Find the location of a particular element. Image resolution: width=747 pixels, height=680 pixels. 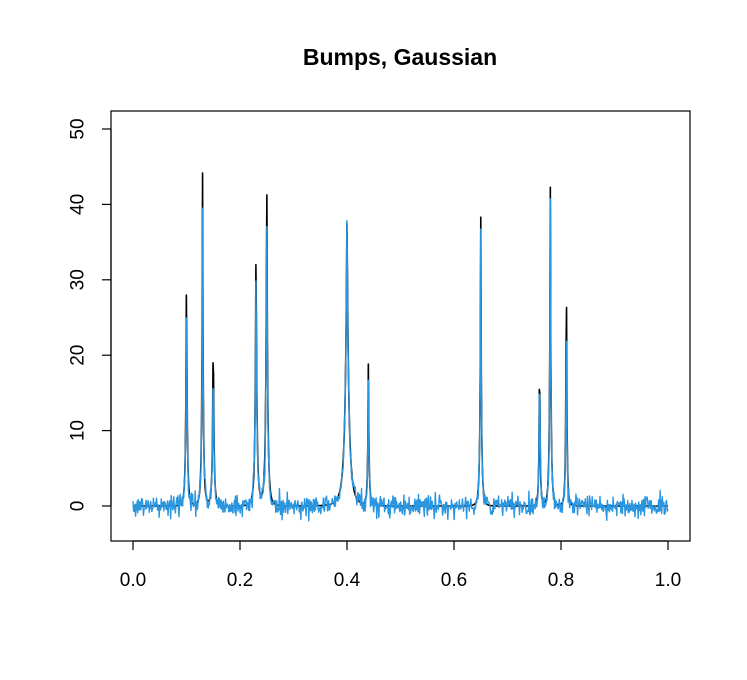

x-tick-label: 0.0 is located at coordinates (133, 580).